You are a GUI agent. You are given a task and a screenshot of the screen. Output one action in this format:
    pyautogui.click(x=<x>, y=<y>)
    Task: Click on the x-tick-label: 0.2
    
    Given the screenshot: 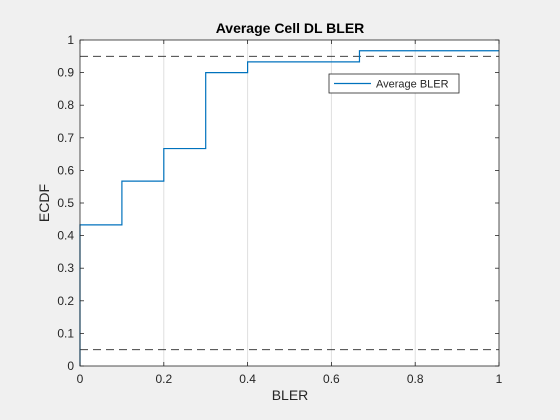 What is the action you would take?
    pyautogui.click(x=163, y=379)
    